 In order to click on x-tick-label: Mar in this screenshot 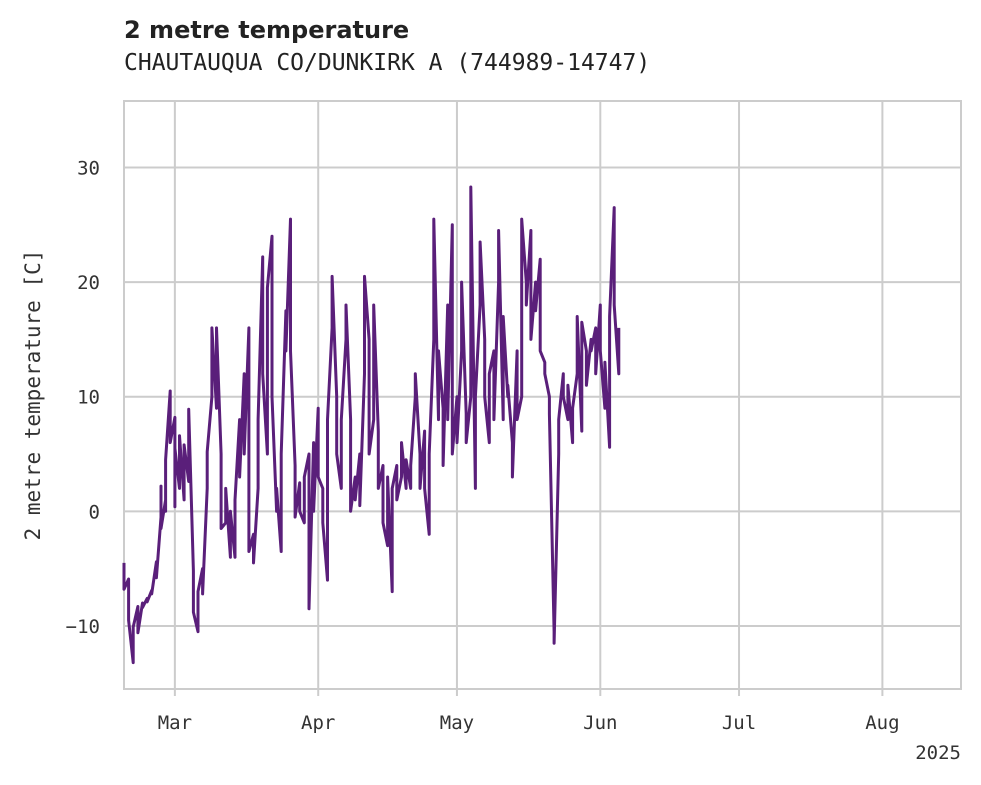, I will do `click(175, 723)`.